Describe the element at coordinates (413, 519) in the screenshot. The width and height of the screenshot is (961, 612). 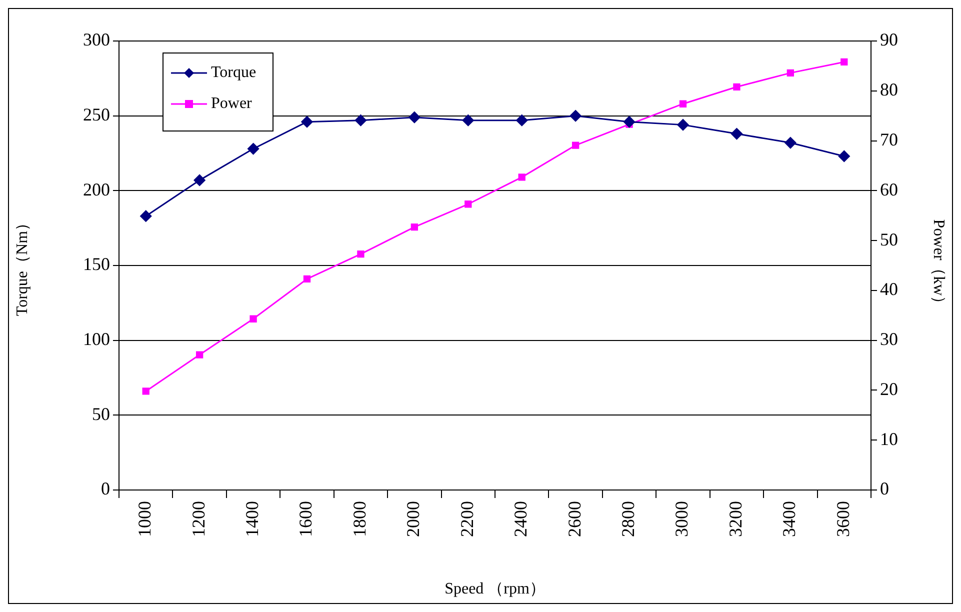
I see `x-tick-label: 2000` at that location.